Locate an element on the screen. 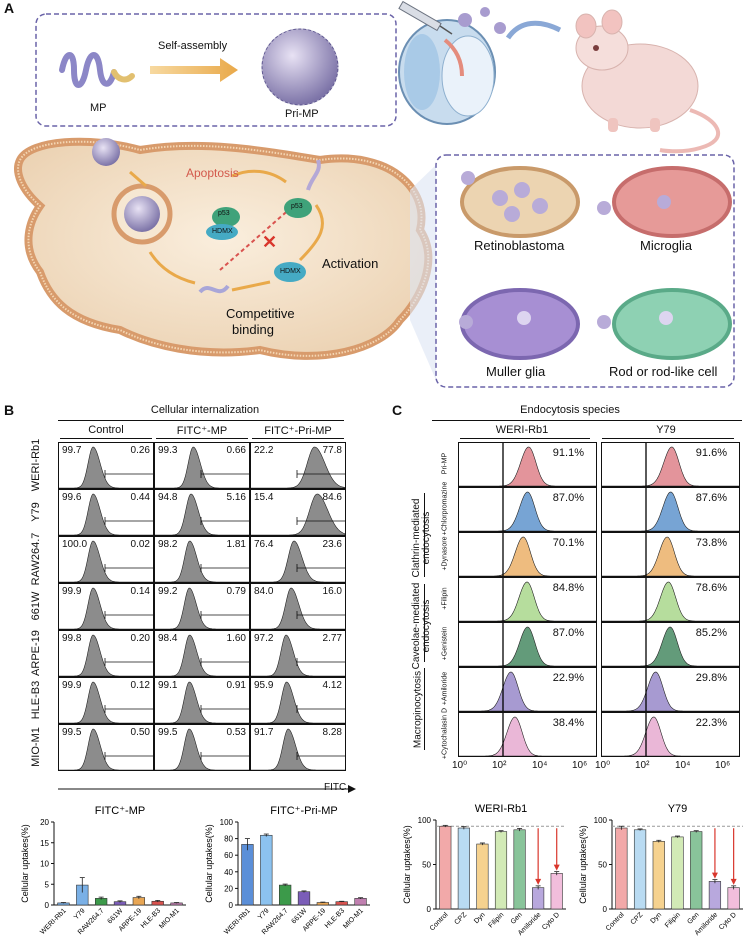 Image resolution: width=749 pixels, height=949 pixels. y-tick-label: 10 is located at coordinates (44, 864).